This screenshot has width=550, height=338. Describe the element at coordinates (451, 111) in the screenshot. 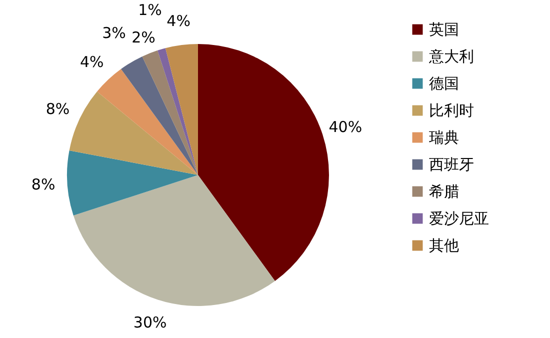

I see `legend-label: 比利时` at that location.